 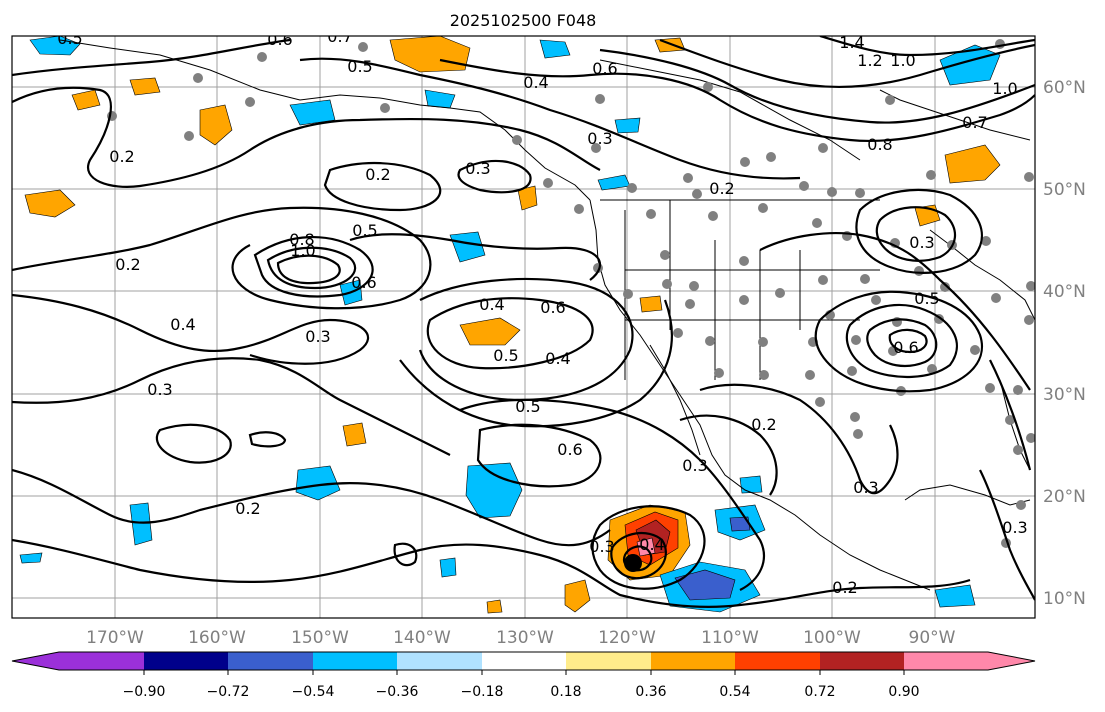 I want to click on lat-tick-label: 50°N, so click(x=1064, y=190).